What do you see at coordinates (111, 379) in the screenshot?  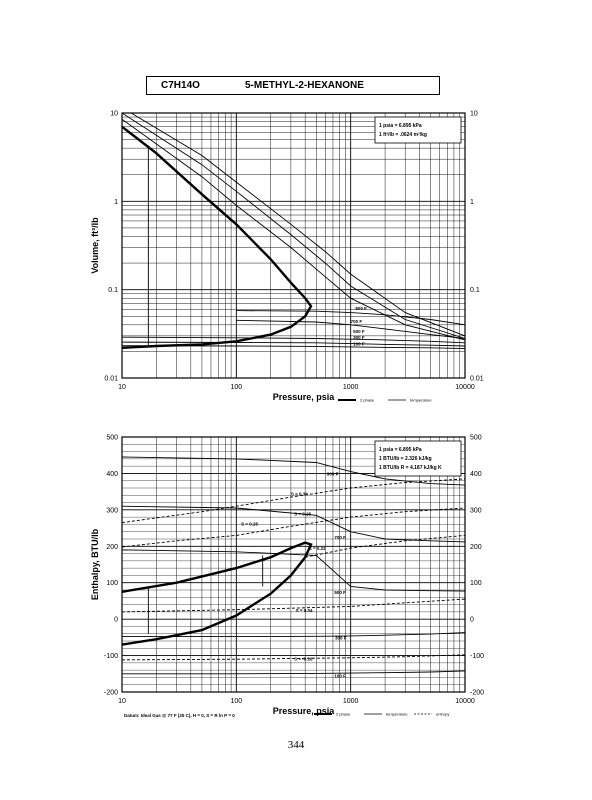 I see `y-tick-label: 0.01` at bounding box center [111, 379].